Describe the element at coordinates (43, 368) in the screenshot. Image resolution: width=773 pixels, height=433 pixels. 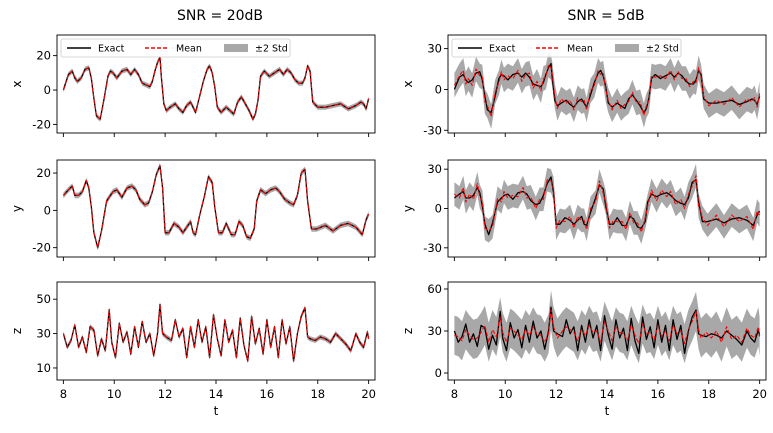
I see `y-tick-label: 10` at that location.